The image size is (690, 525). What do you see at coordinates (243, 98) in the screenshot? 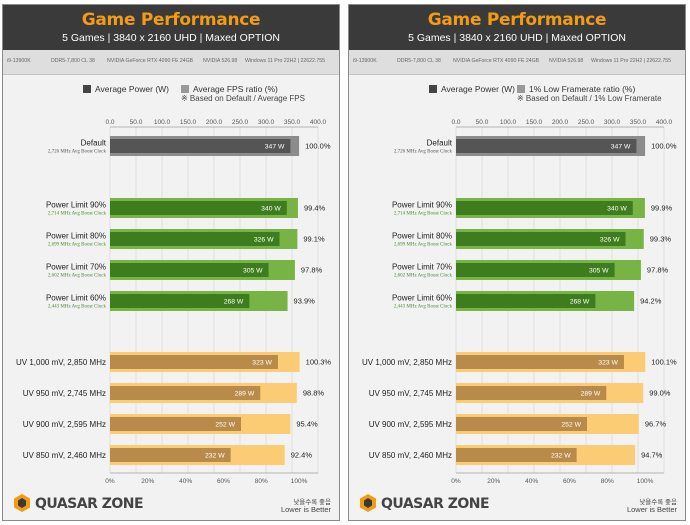
I see `legend-note: ※ Based on Default / Average FPS` at bounding box center [243, 98].